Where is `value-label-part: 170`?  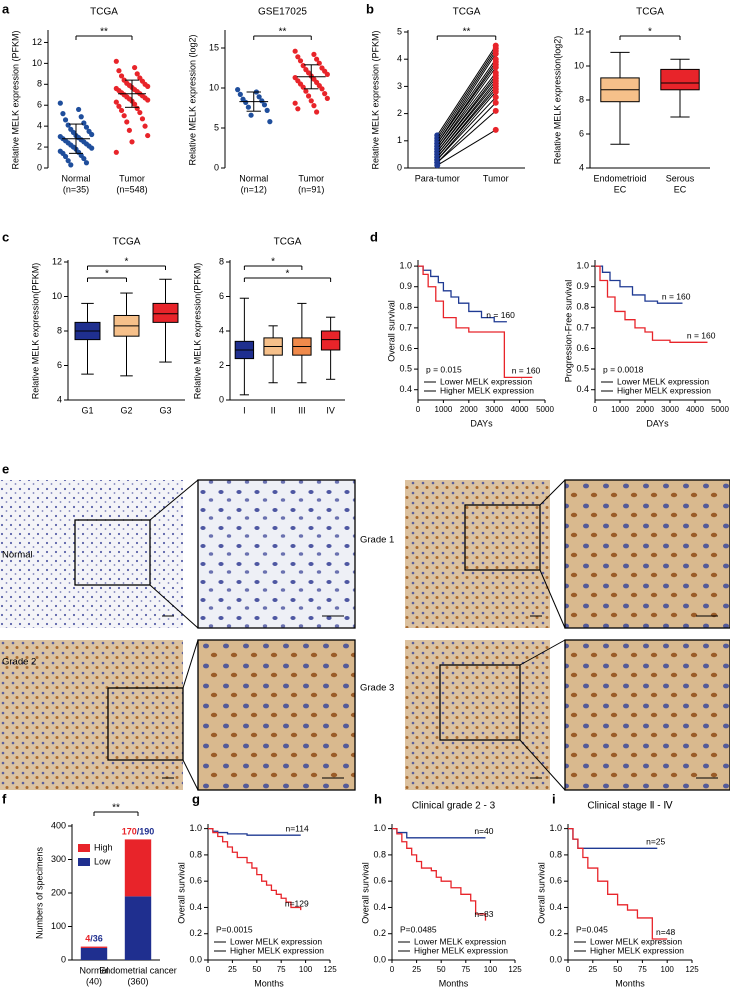 value-label-part: 170 is located at coordinates (129, 832).